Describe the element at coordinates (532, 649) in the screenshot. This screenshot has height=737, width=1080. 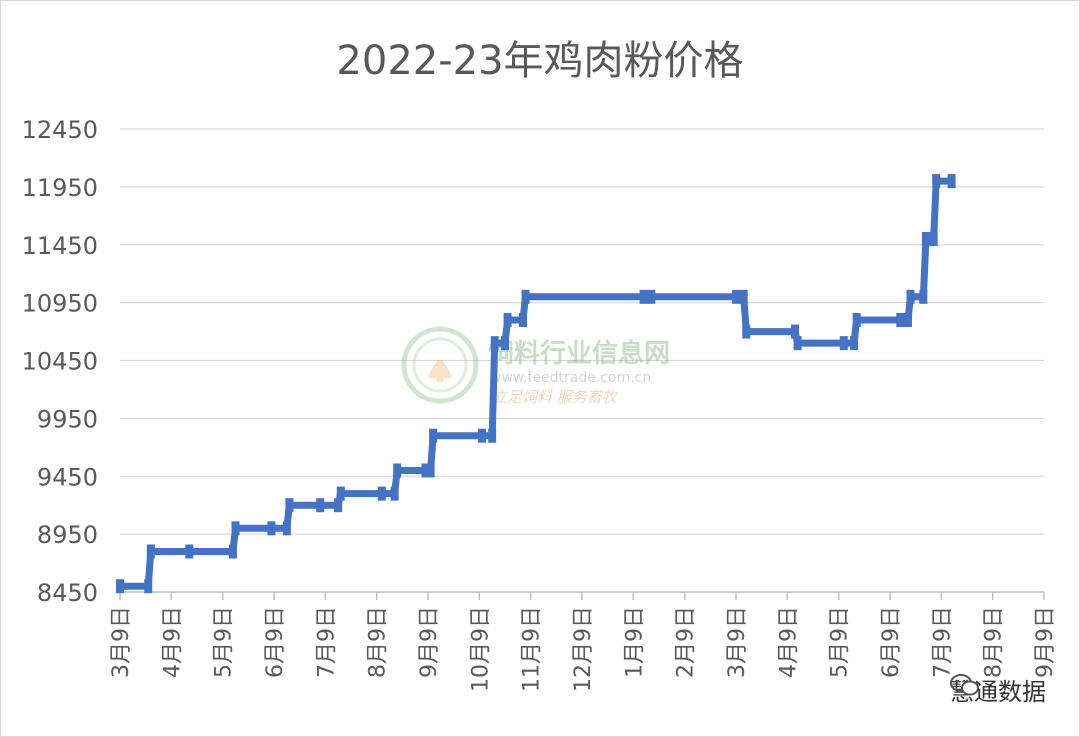
I see `x-tick-label: 11月9日` at that location.